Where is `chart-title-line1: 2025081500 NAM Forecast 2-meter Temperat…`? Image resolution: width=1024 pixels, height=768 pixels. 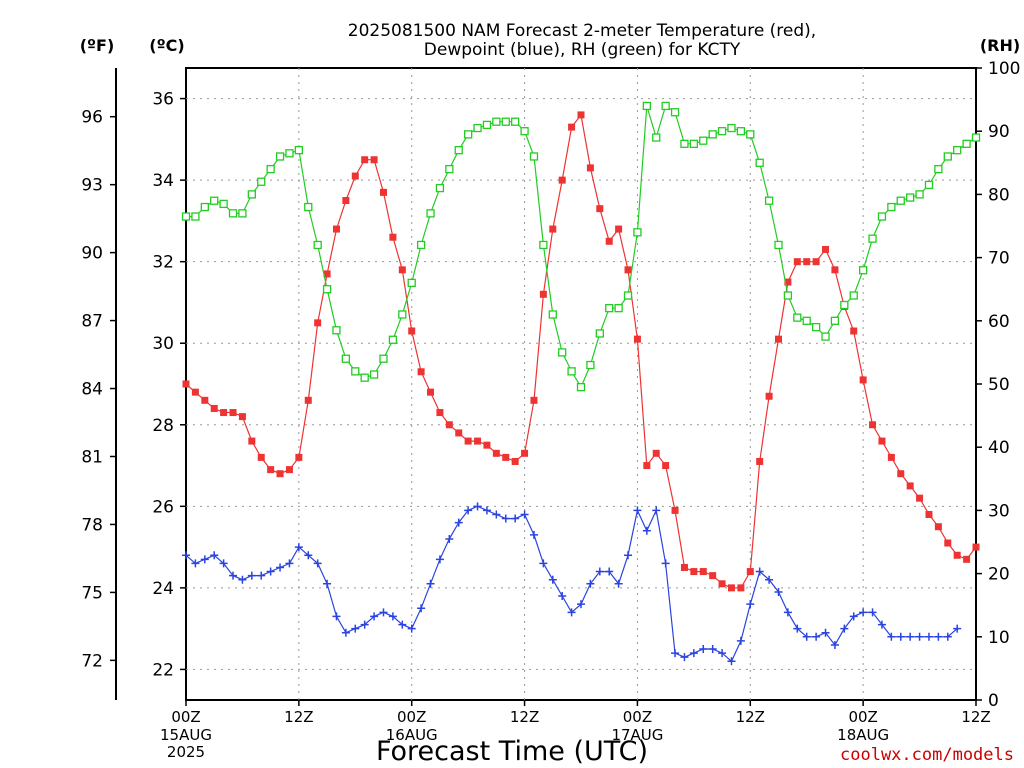 chart-title-line1: 2025081500 NAM Forecast 2-meter Temperat… is located at coordinates (582, 31).